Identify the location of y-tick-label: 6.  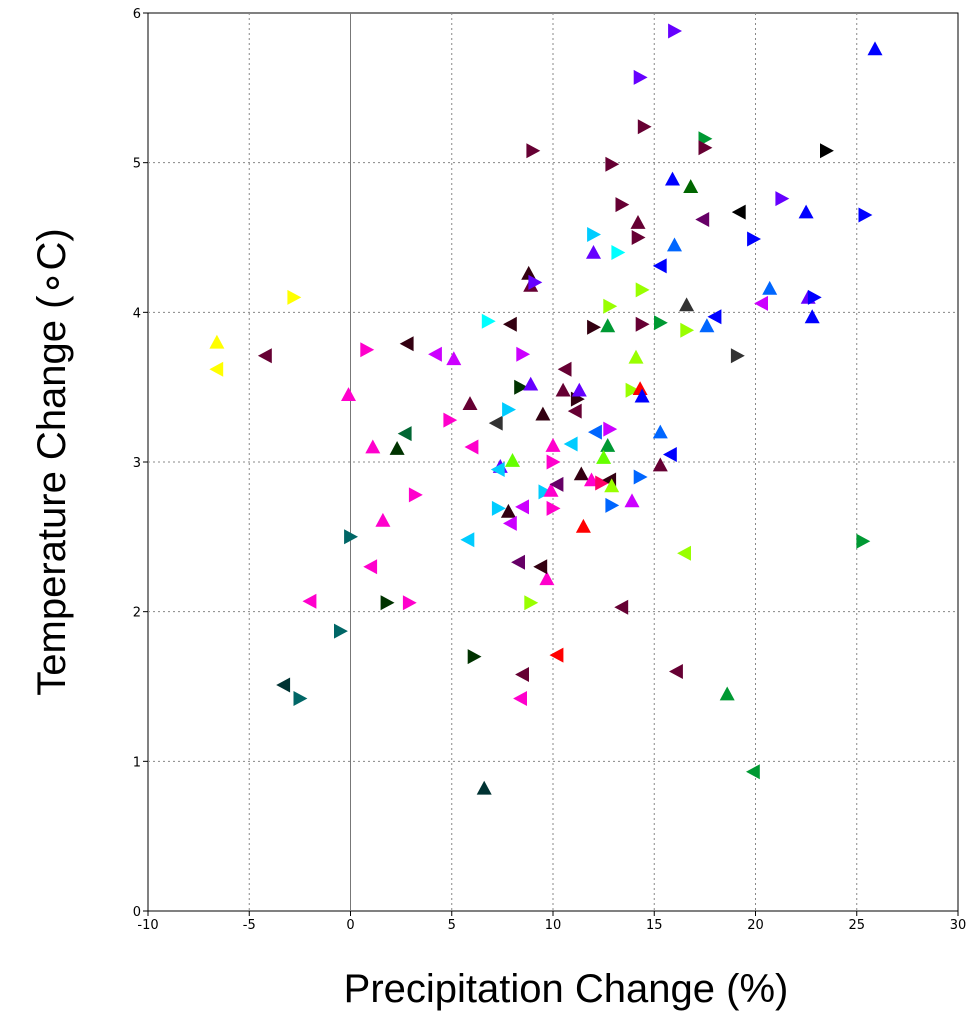
(137, 14).